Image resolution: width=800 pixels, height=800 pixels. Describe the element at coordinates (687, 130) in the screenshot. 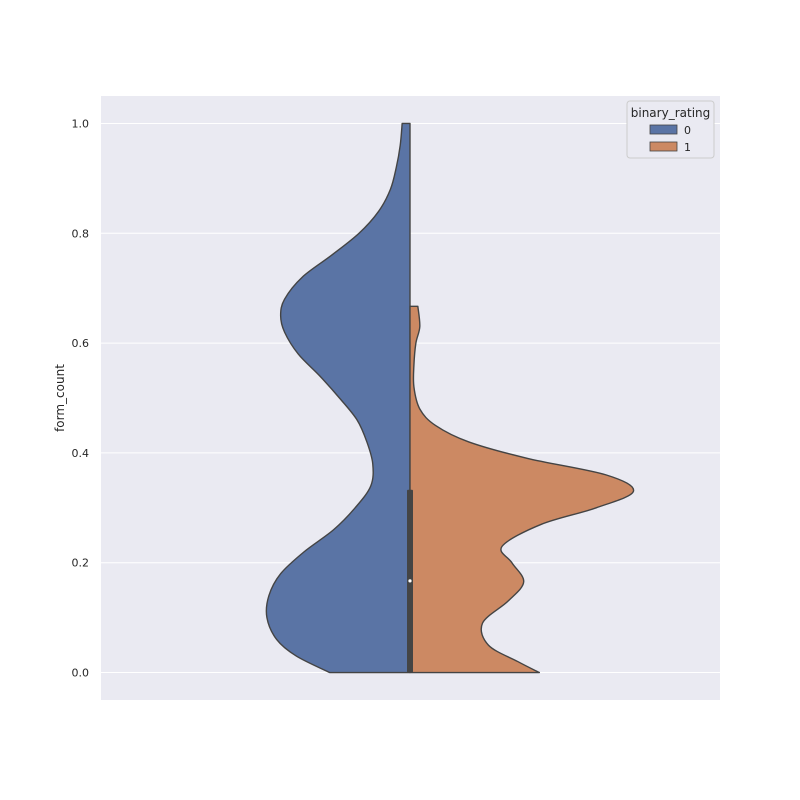

I see `legend-label-0: 0` at that location.